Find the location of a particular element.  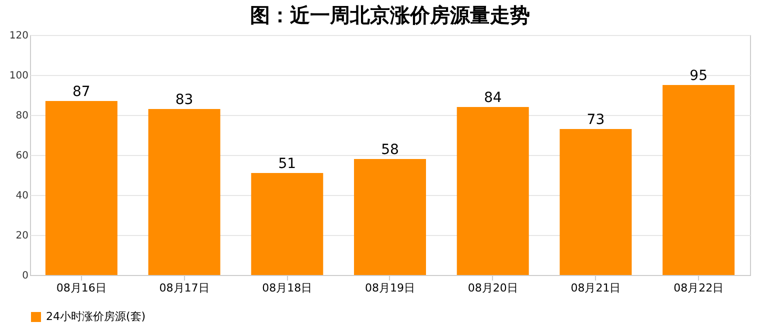

data-label: 84 is located at coordinates (493, 98).